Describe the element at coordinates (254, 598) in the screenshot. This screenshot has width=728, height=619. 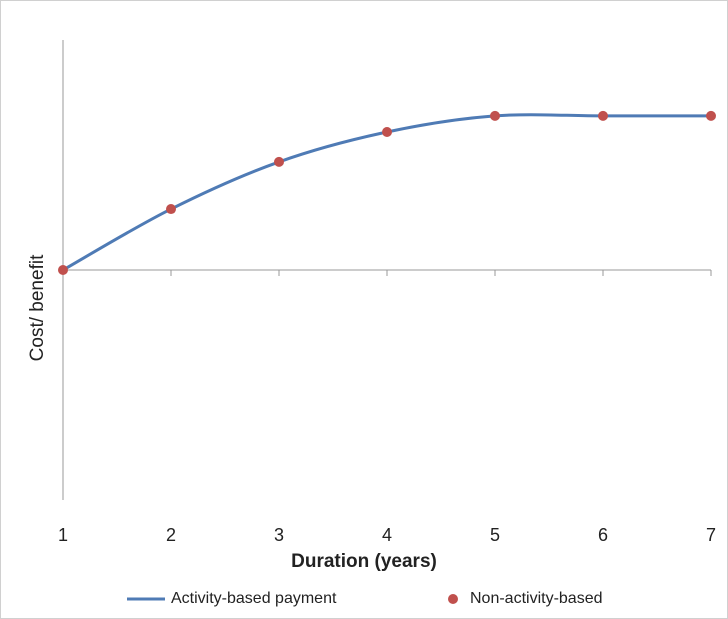
I see `legend-label: Activity-based payment` at that location.